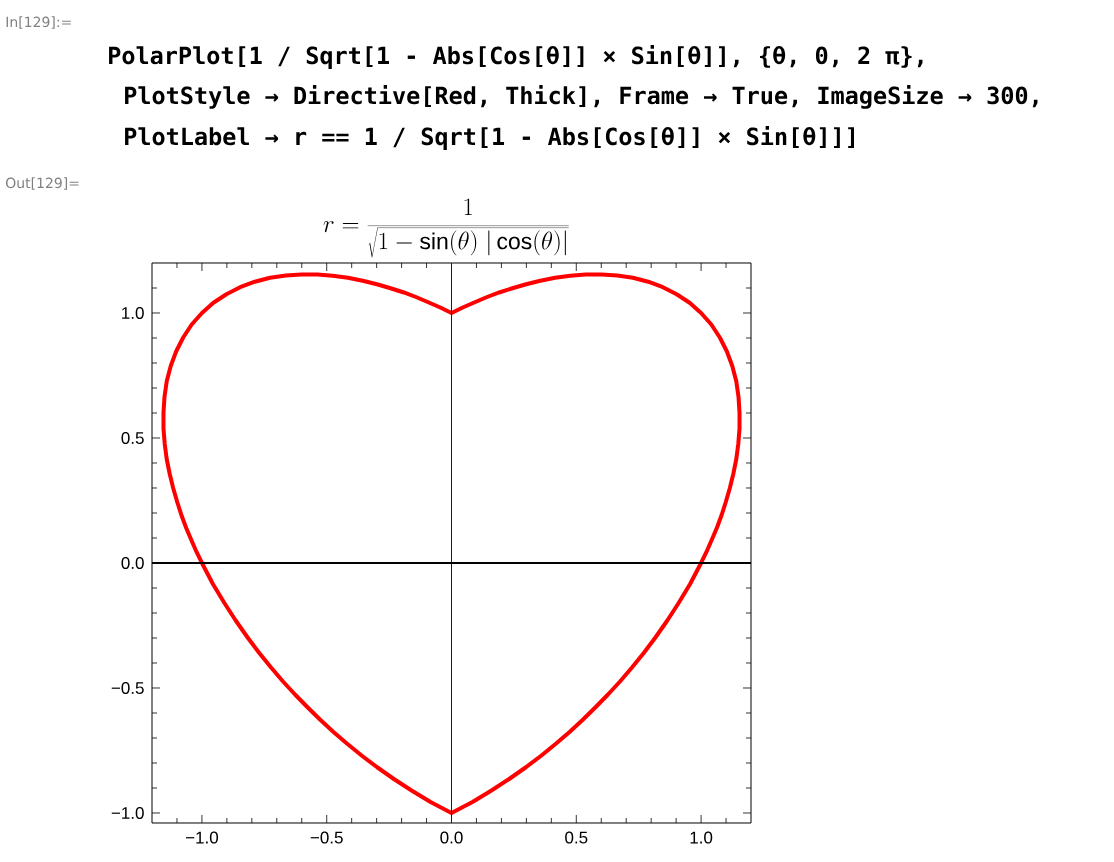 The width and height of the screenshot is (1114, 862). Describe the element at coordinates (132, 563) in the screenshot. I see `y-tick-label: 0.0` at that location.